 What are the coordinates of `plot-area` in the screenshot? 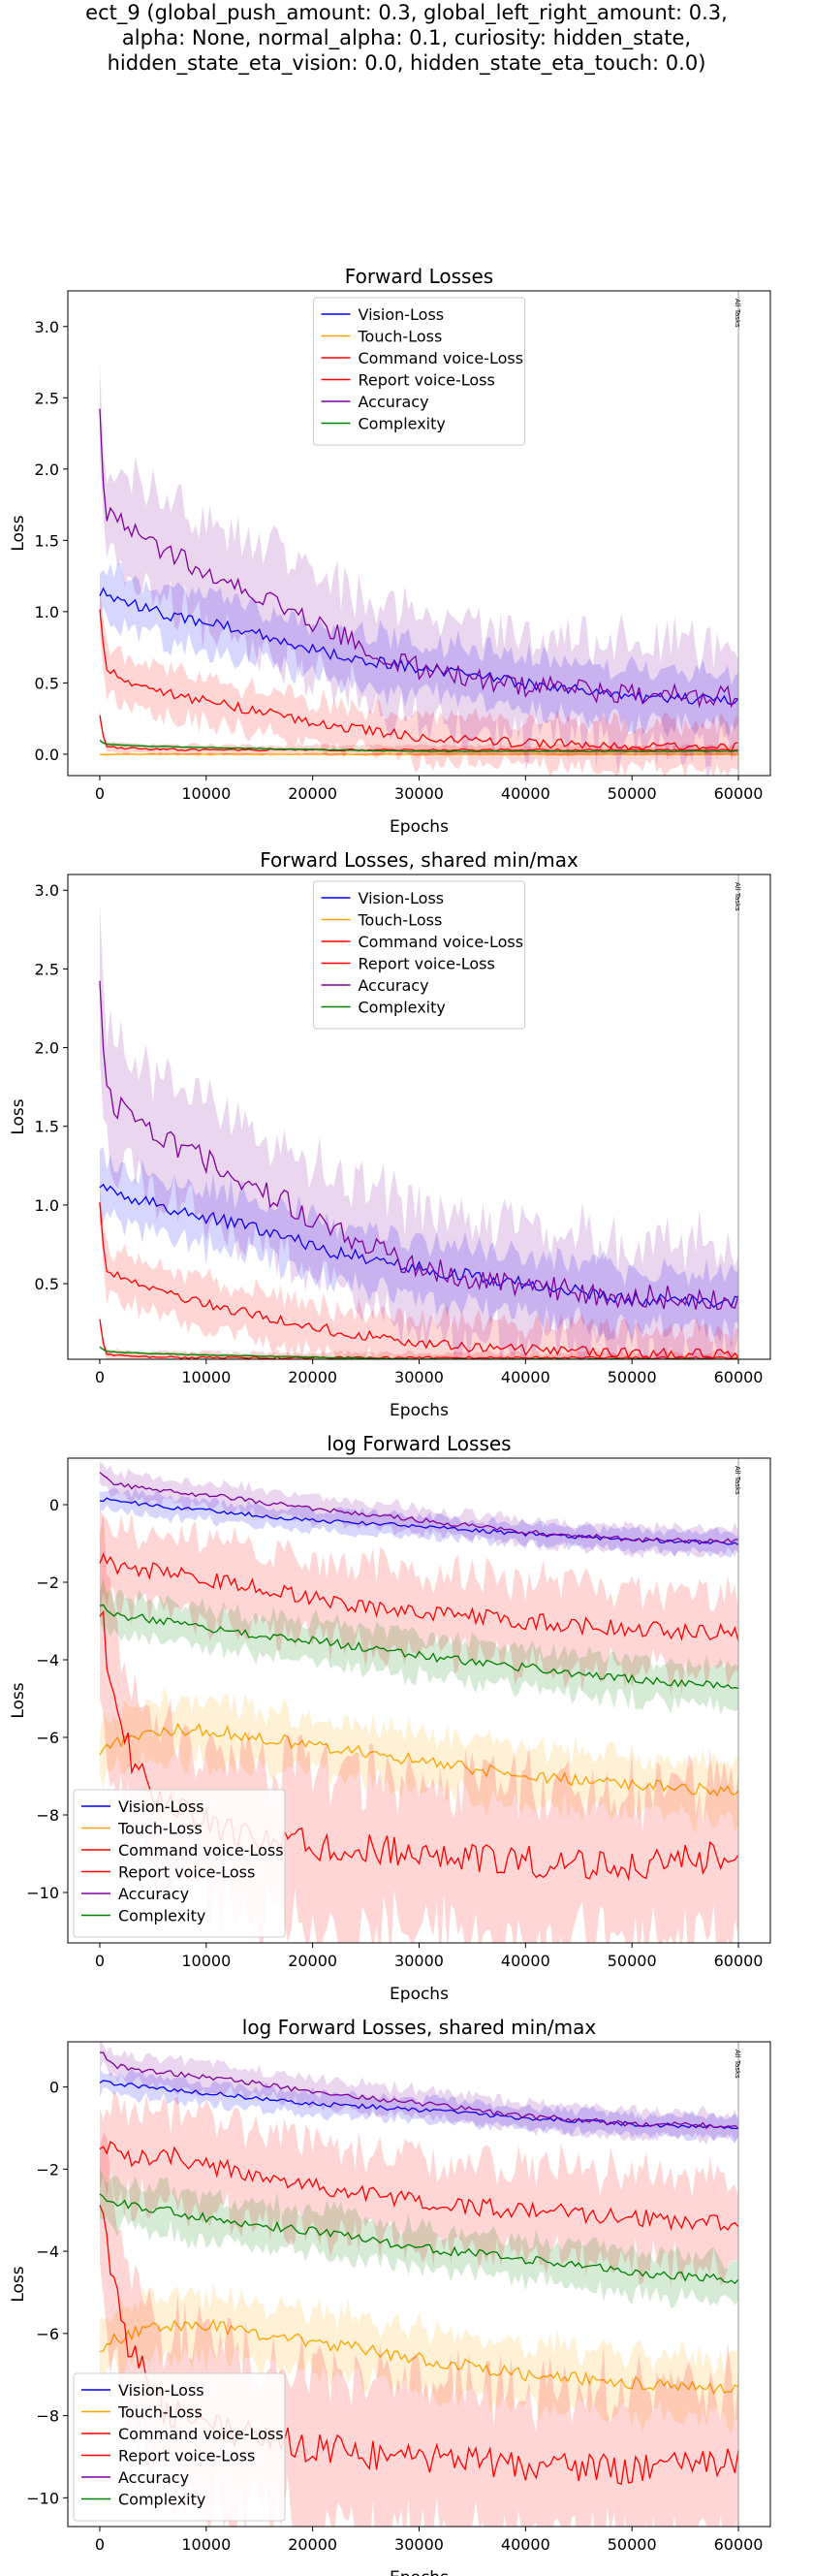 It's located at (419, 570).